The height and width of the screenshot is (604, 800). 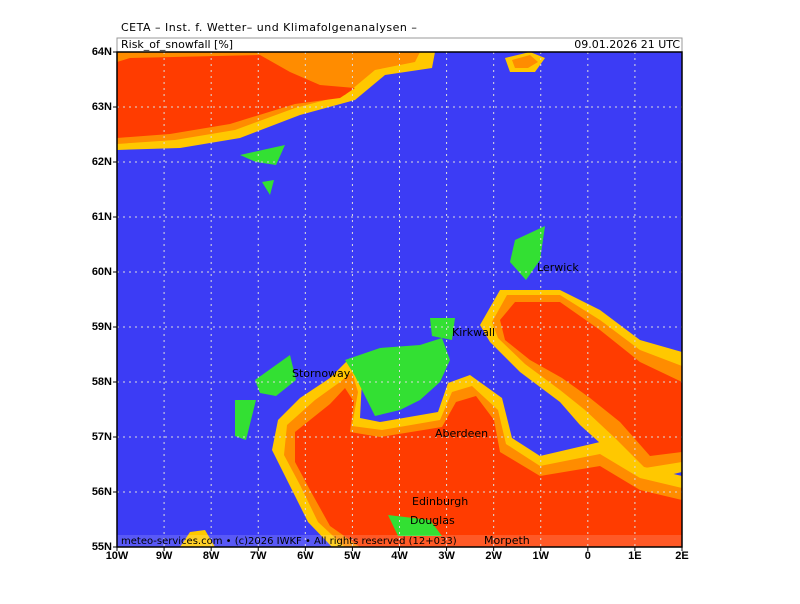 What do you see at coordinates (440, 501) in the screenshot?
I see `place-label: Edinburgh` at bounding box center [440, 501].